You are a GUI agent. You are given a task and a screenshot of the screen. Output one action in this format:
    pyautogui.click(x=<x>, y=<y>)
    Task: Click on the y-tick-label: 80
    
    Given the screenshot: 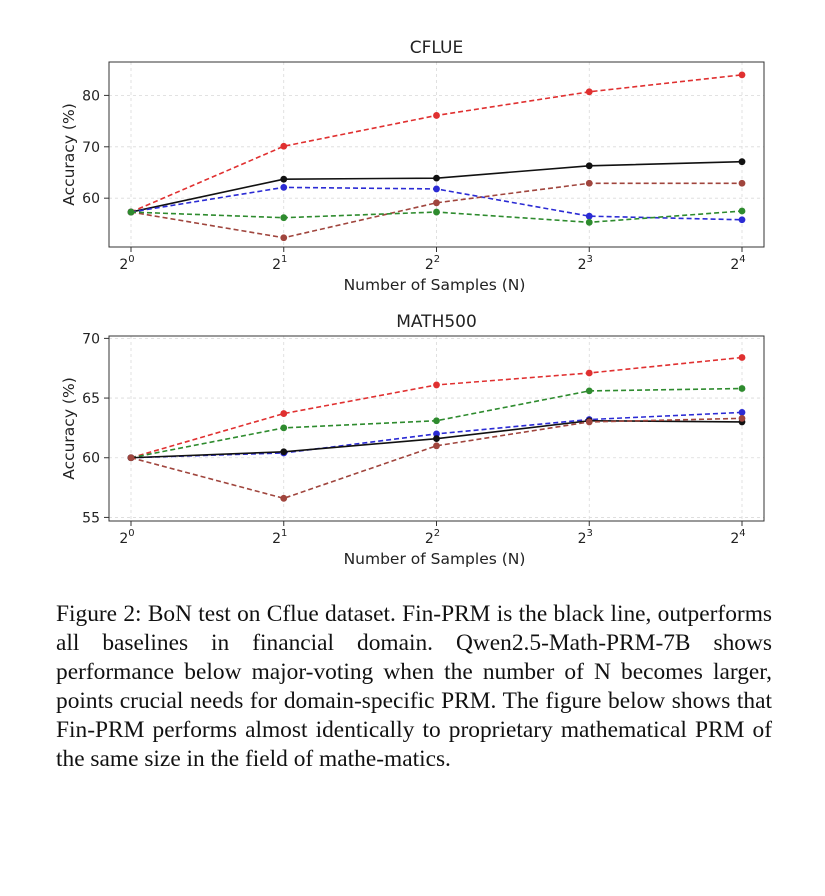 What is the action you would take?
    pyautogui.click(x=91, y=96)
    